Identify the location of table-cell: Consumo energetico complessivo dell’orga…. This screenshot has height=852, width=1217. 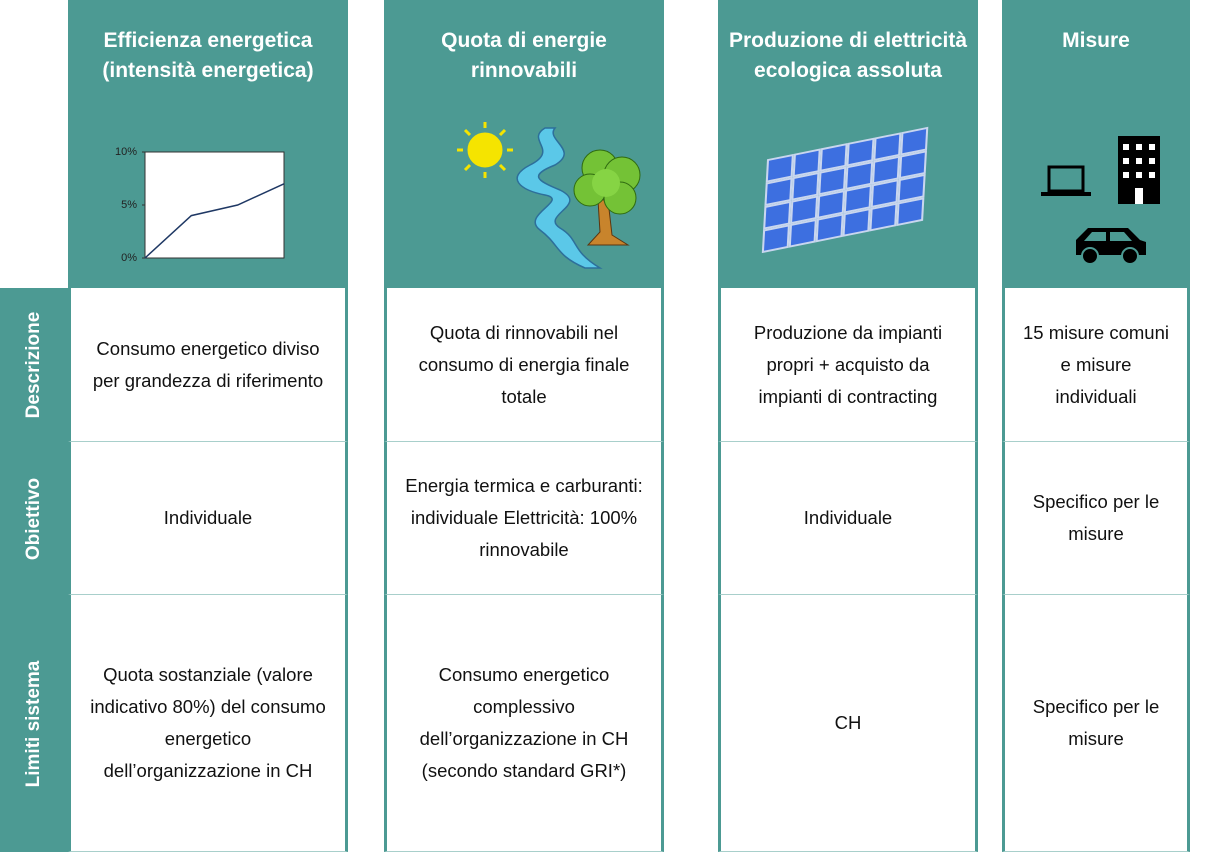
(524, 723).